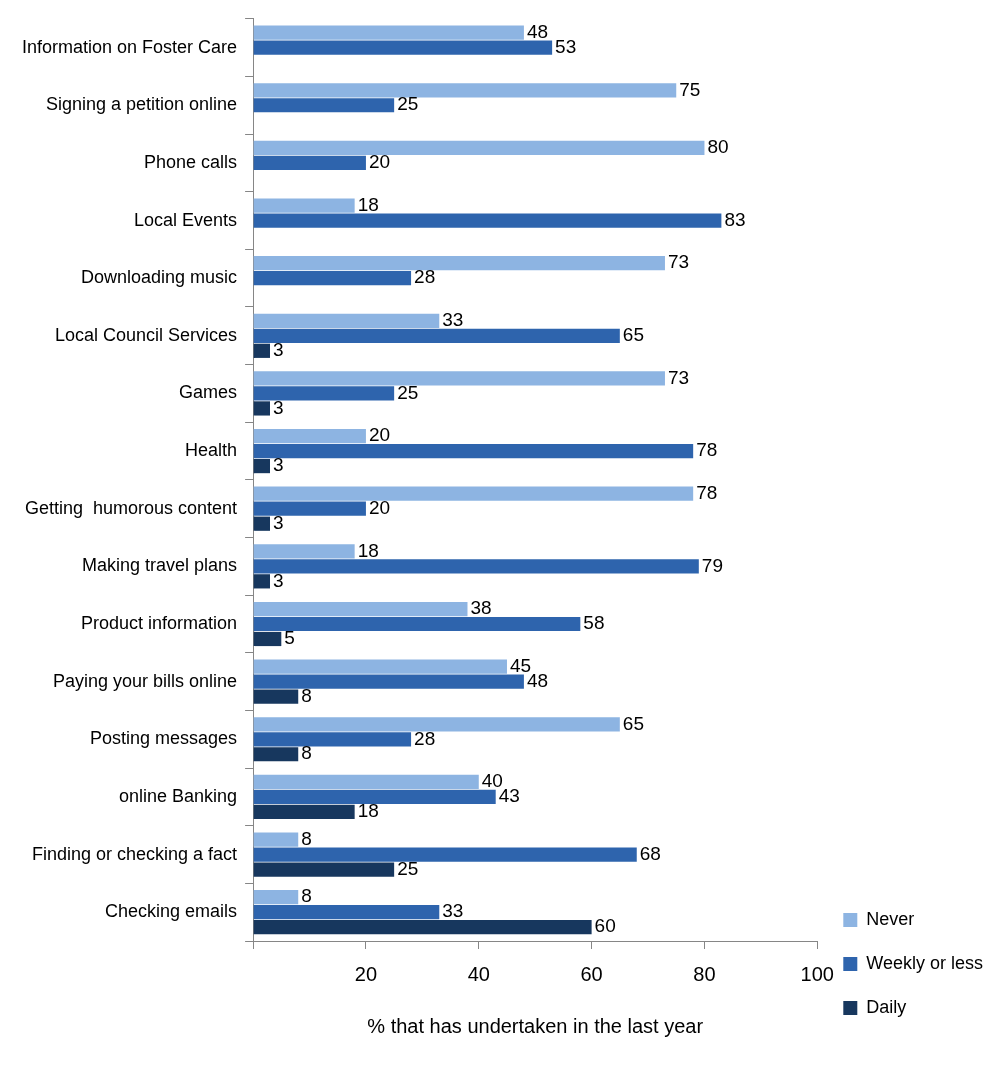  I want to click on y-tick-label: online Banking, so click(178, 795).